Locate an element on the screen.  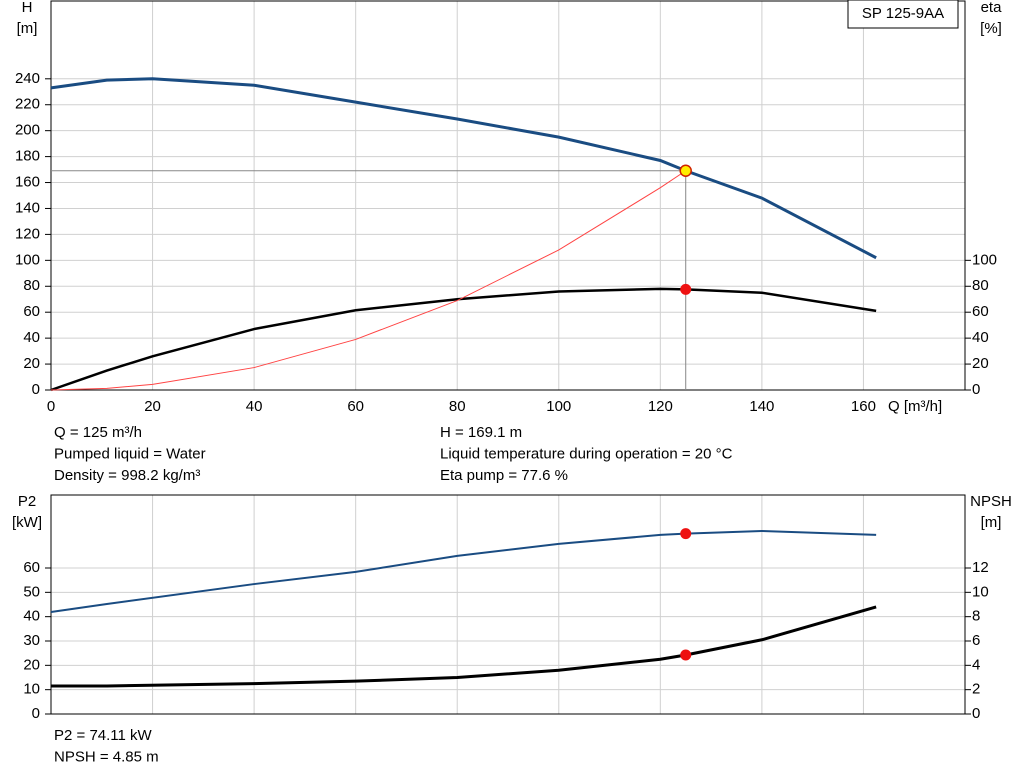
y2-tick-label: 12 is located at coordinates (980, 567).